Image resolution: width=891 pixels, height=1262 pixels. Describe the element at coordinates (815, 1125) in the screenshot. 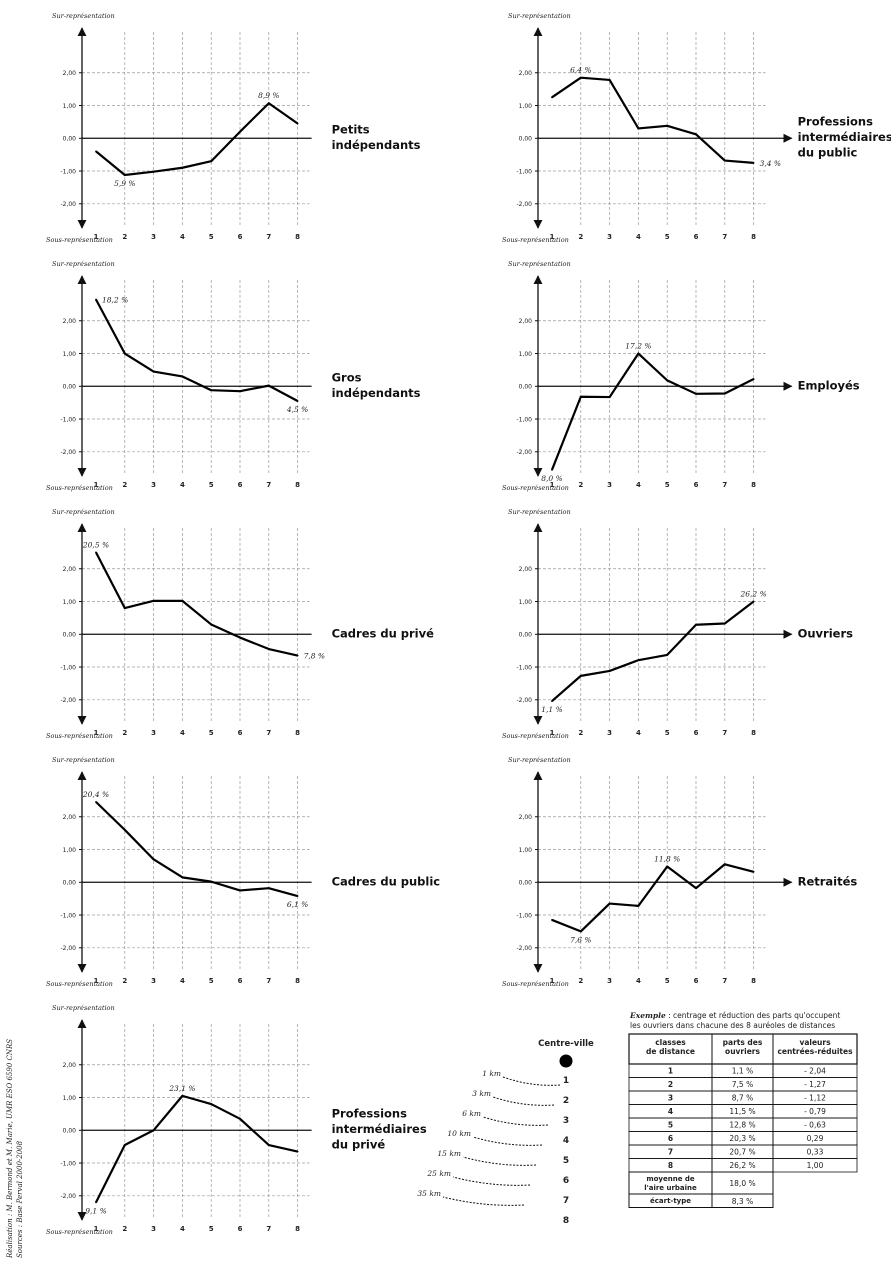

I see `table-cell: - 0,63` at that location.